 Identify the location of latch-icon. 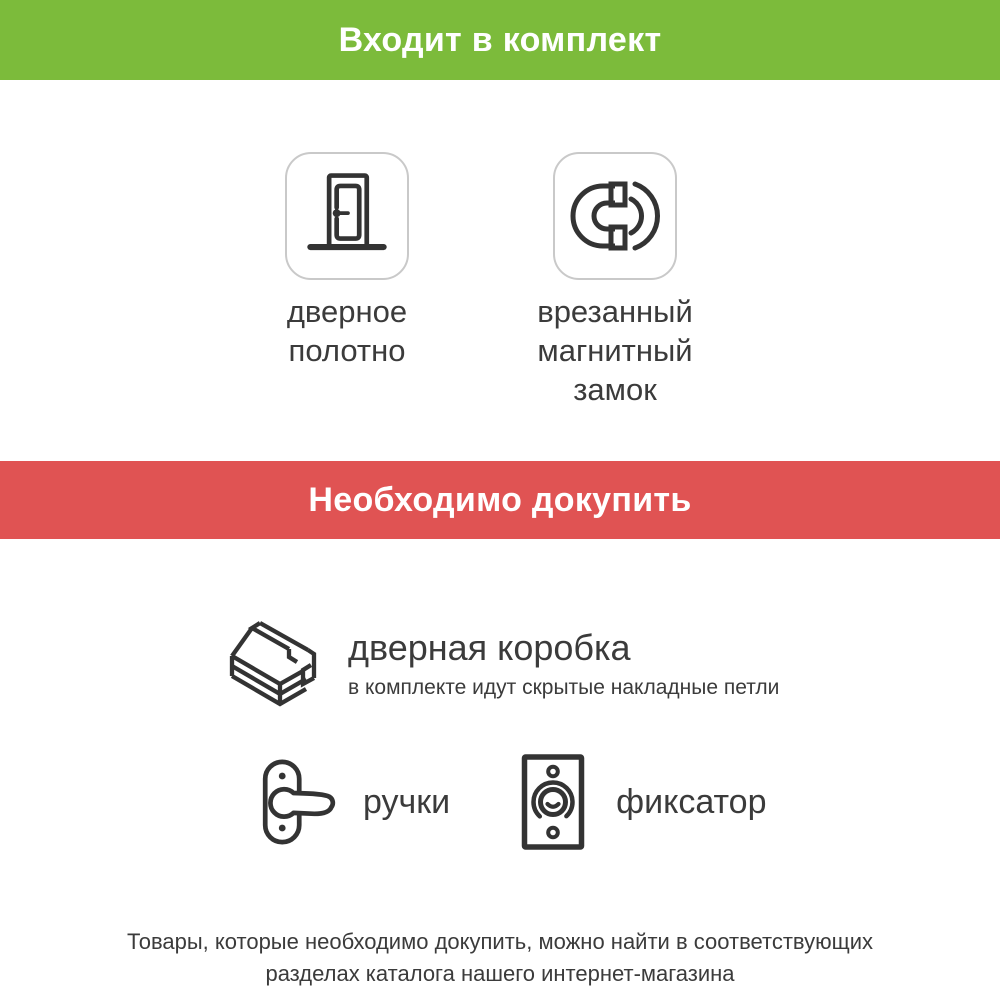
(553, 802).